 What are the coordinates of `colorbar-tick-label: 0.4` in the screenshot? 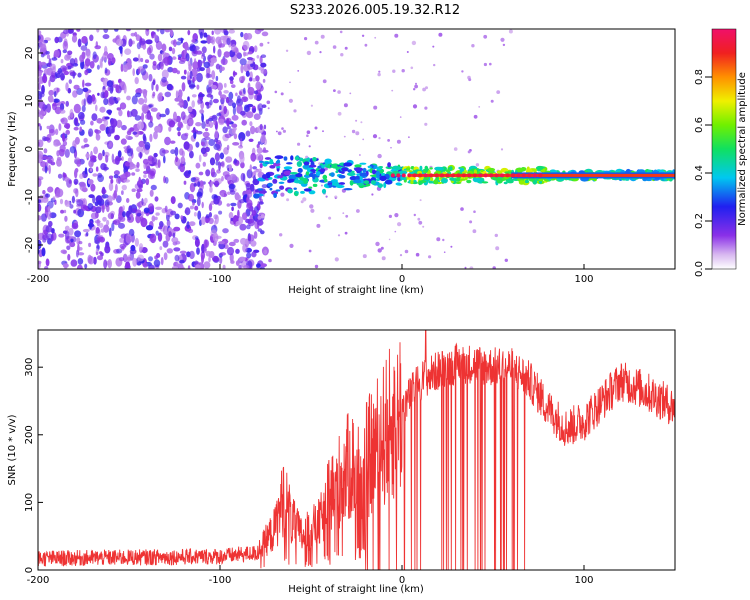 It's located at (699, 173).